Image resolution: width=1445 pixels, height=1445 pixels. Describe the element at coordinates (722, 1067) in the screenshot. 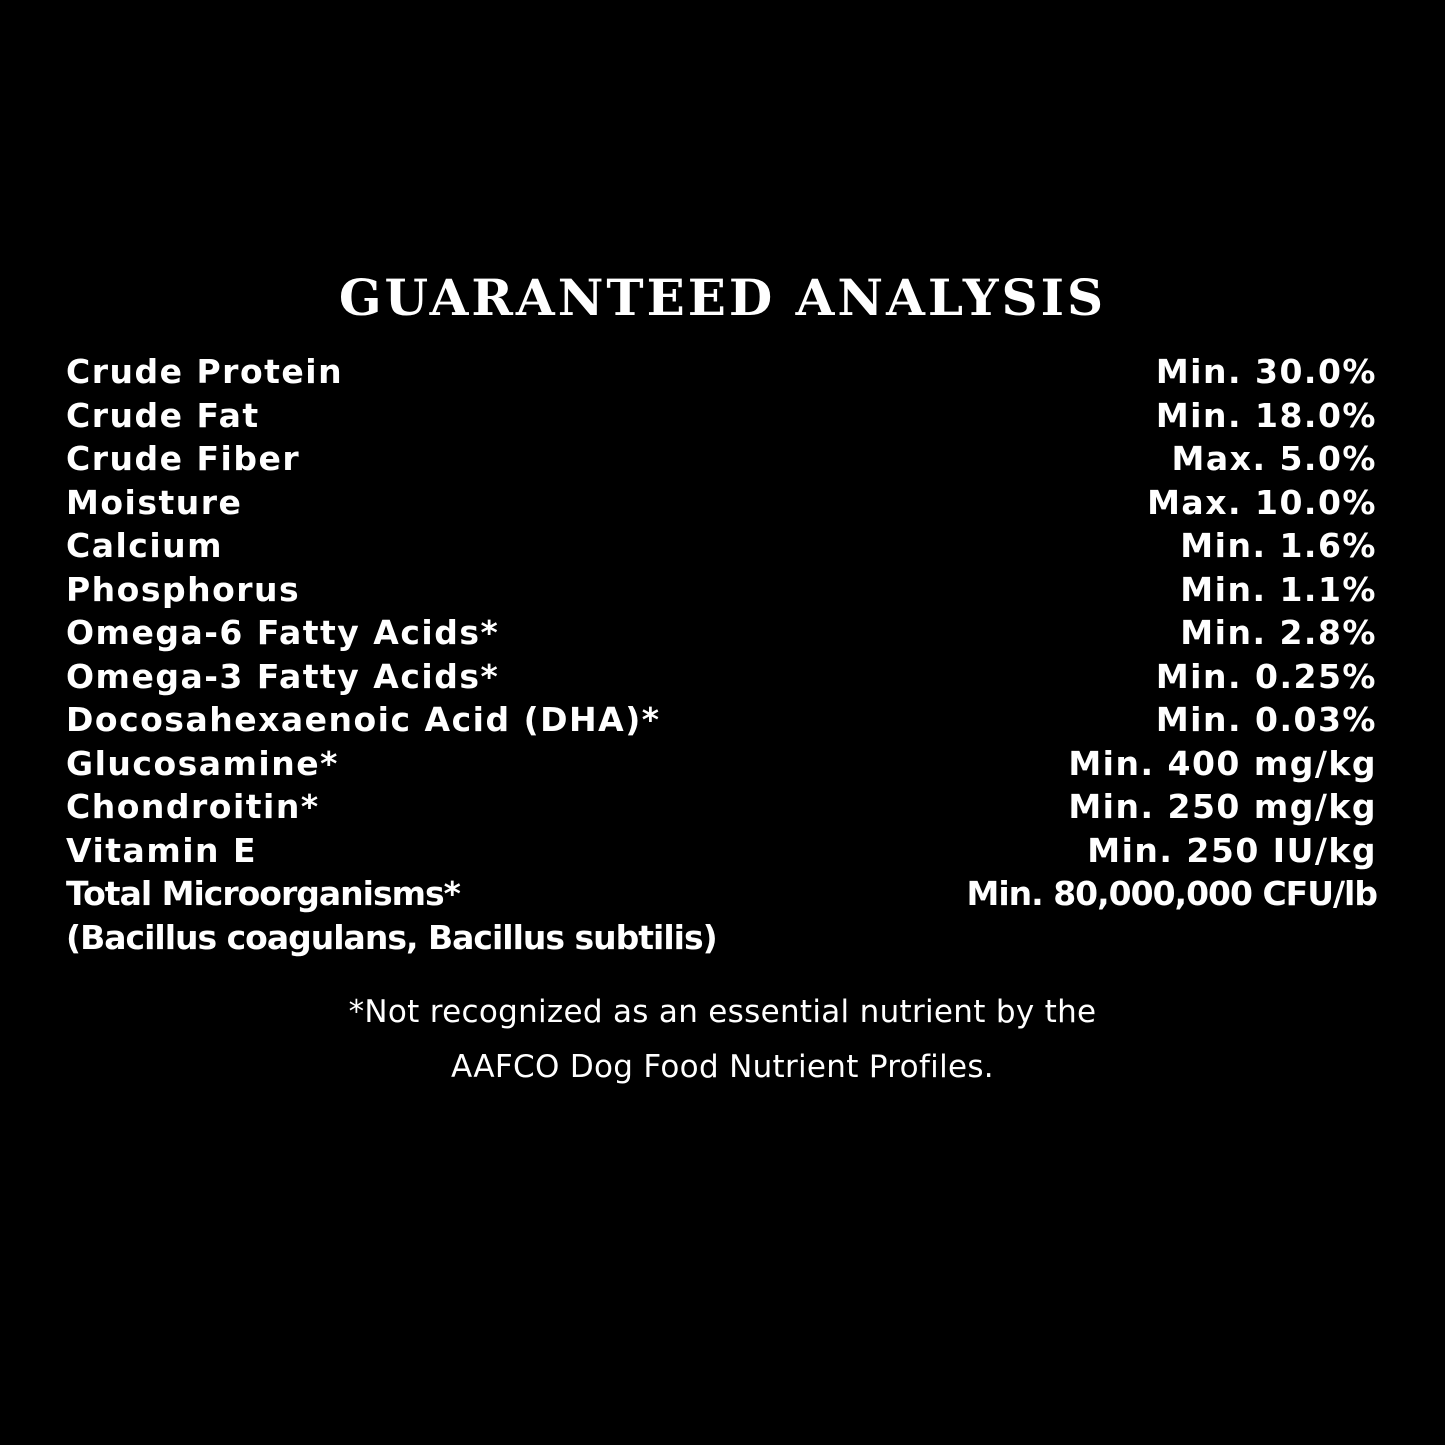

I see `footnote-line-2: AAFCO Dog Food Nutrient Profiles.` at that location.